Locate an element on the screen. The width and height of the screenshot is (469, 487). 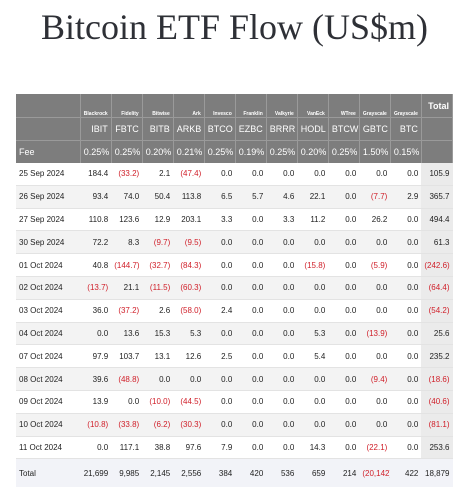
totals-cell: 536 is located at coordinates (282, 472).